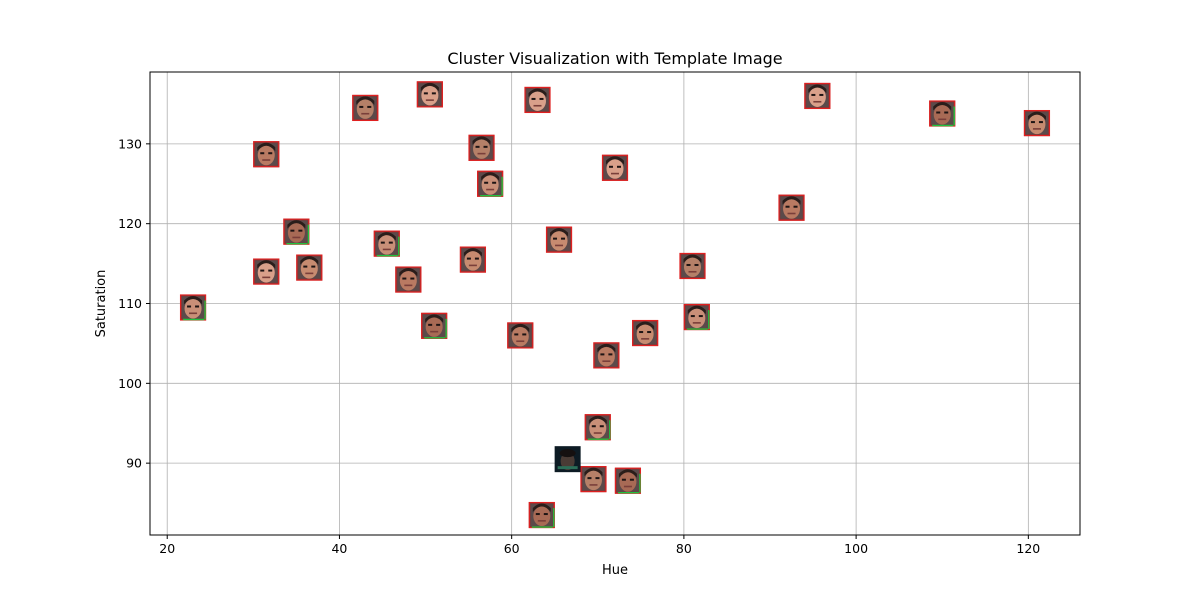 The height and width of the screenshot is (600, 1200). Describe the element at coordinates (130, 143) in the screenshot. I see `y-tick-label: 130` at that location.